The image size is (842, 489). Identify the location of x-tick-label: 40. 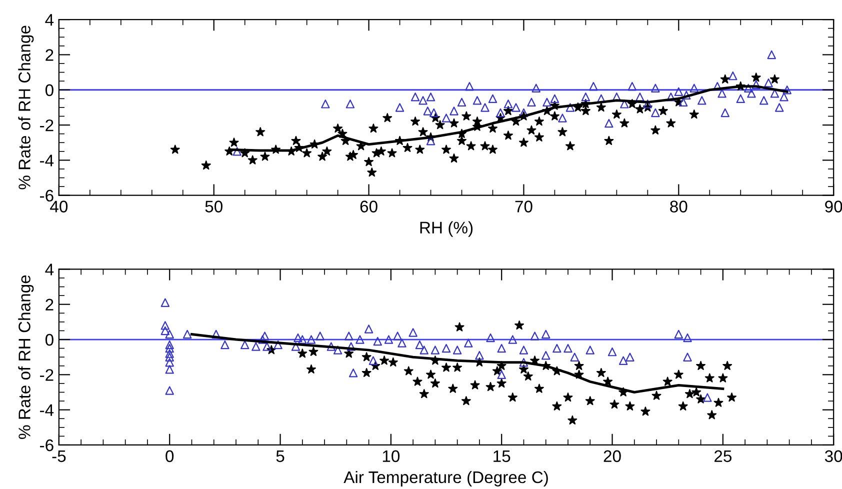
(59, 206).